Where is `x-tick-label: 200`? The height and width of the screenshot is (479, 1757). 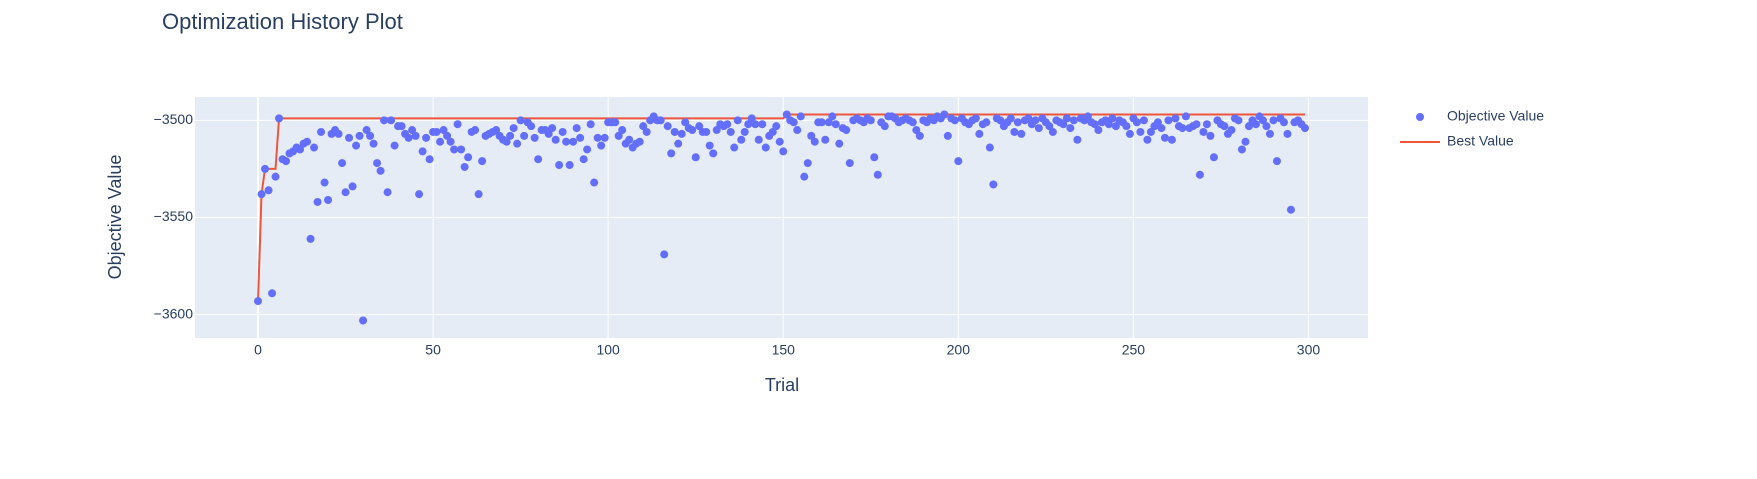
x-tick-label: 200 is located at coordinates (959, 350).